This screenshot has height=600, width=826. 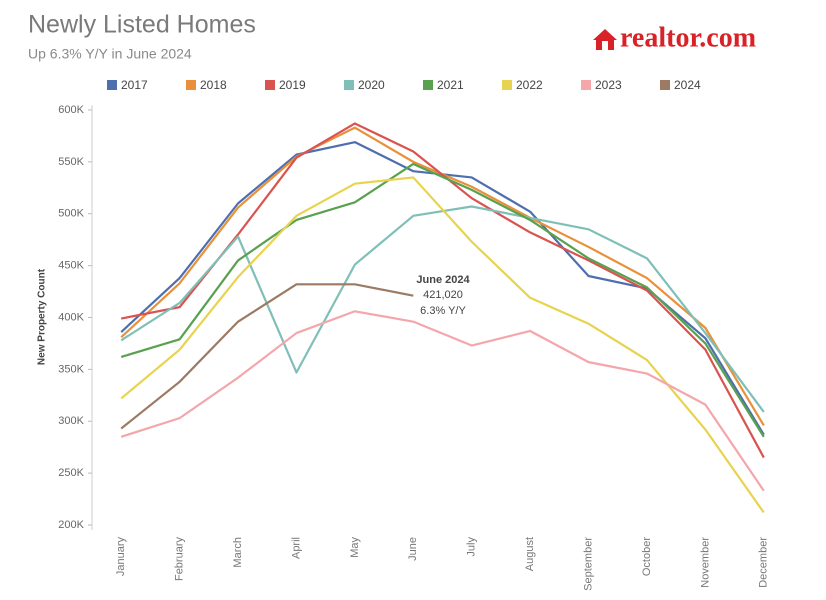 What do you see at coordinates (450, 85) in the screenshot?
I see `legend-label: 2021` at bounding box center [450, 85].